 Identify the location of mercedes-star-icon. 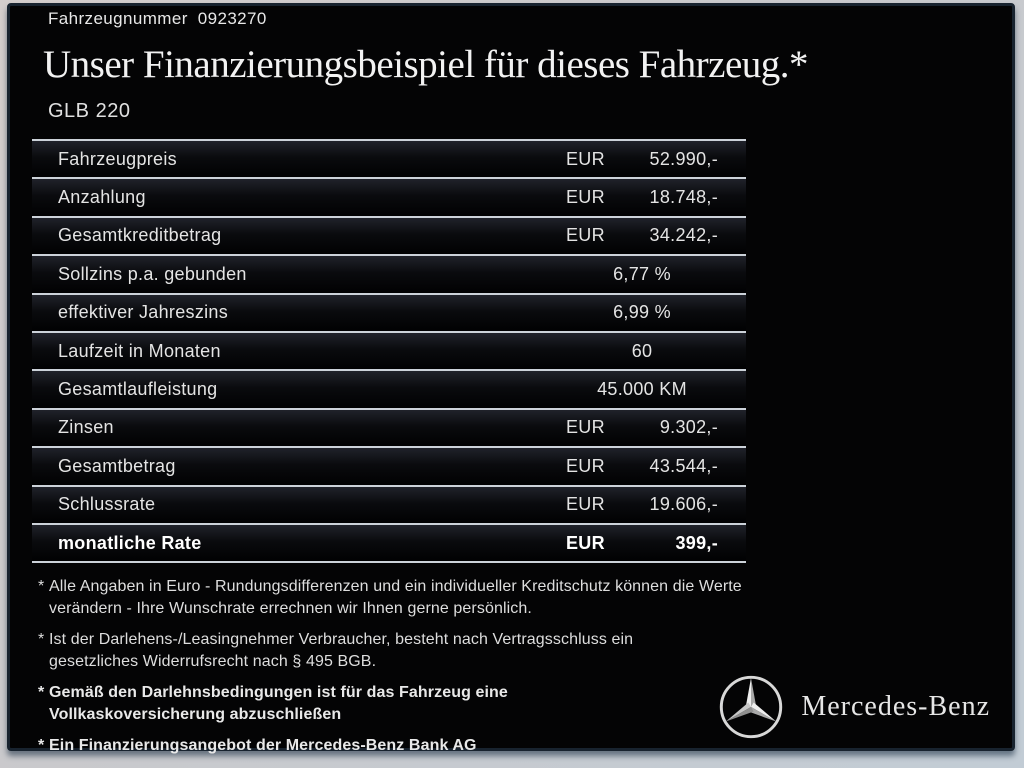
(751, 707).